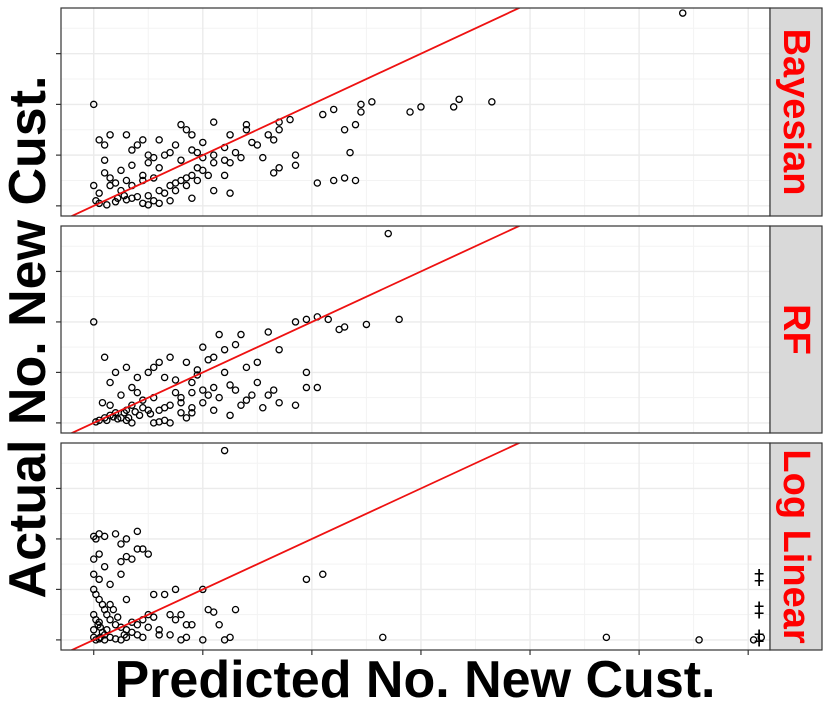 The width and height of the screenshot is (830, 712). Describe the element at coordinates (415, 680) in the screenshot. I see `x-axis-label: Predicted No. New Cust.` at that location.